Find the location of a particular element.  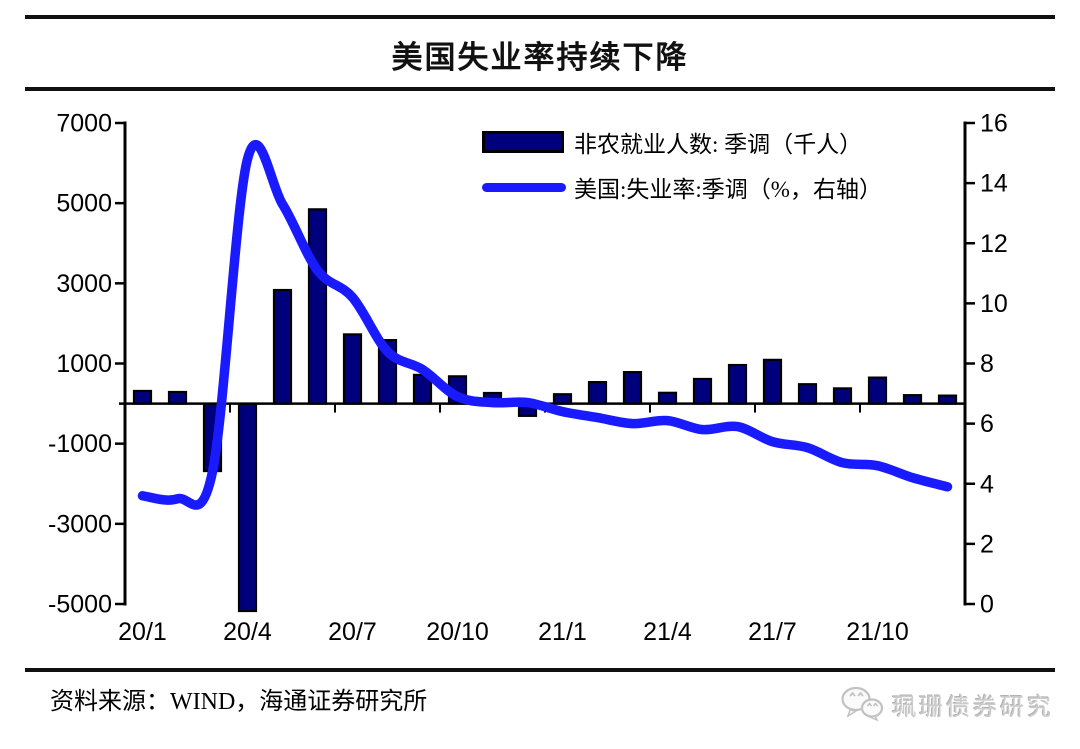

x-axis-tick-label: 20/1 is located at coordinates (142, 632).